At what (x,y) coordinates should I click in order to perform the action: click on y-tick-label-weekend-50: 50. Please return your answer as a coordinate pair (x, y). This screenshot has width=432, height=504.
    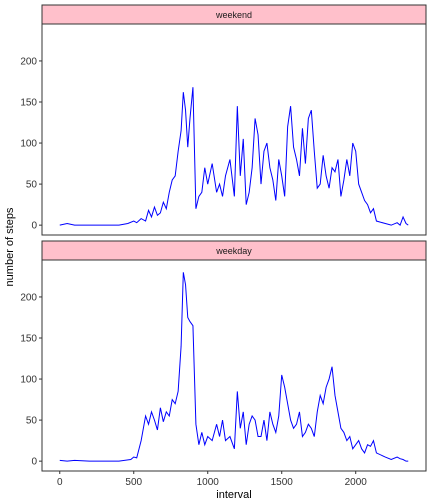
    Looking at the image, I should click on (32, 185).